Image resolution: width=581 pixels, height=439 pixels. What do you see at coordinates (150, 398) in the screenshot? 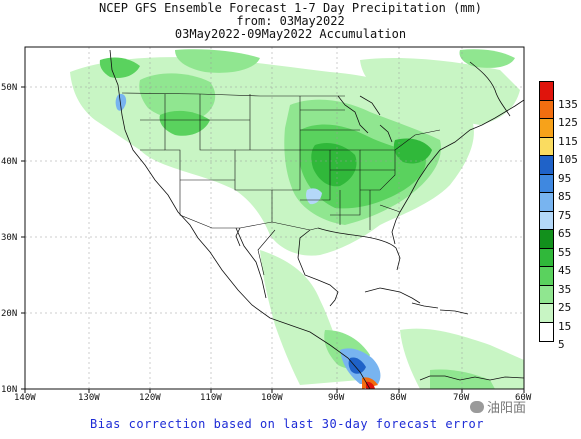
I see `lon-label: 120W` at bounding box center [150, 398].